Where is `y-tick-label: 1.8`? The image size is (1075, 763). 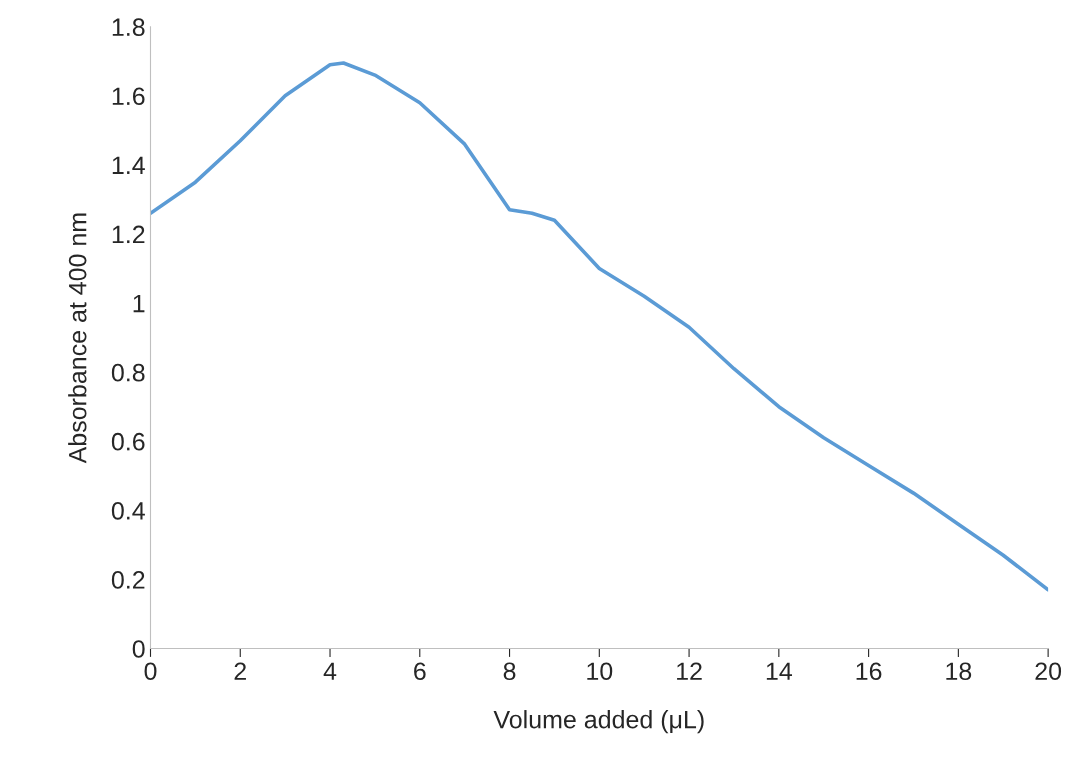
y-tick-label: 1.8 is located at coordinates (128, 27).